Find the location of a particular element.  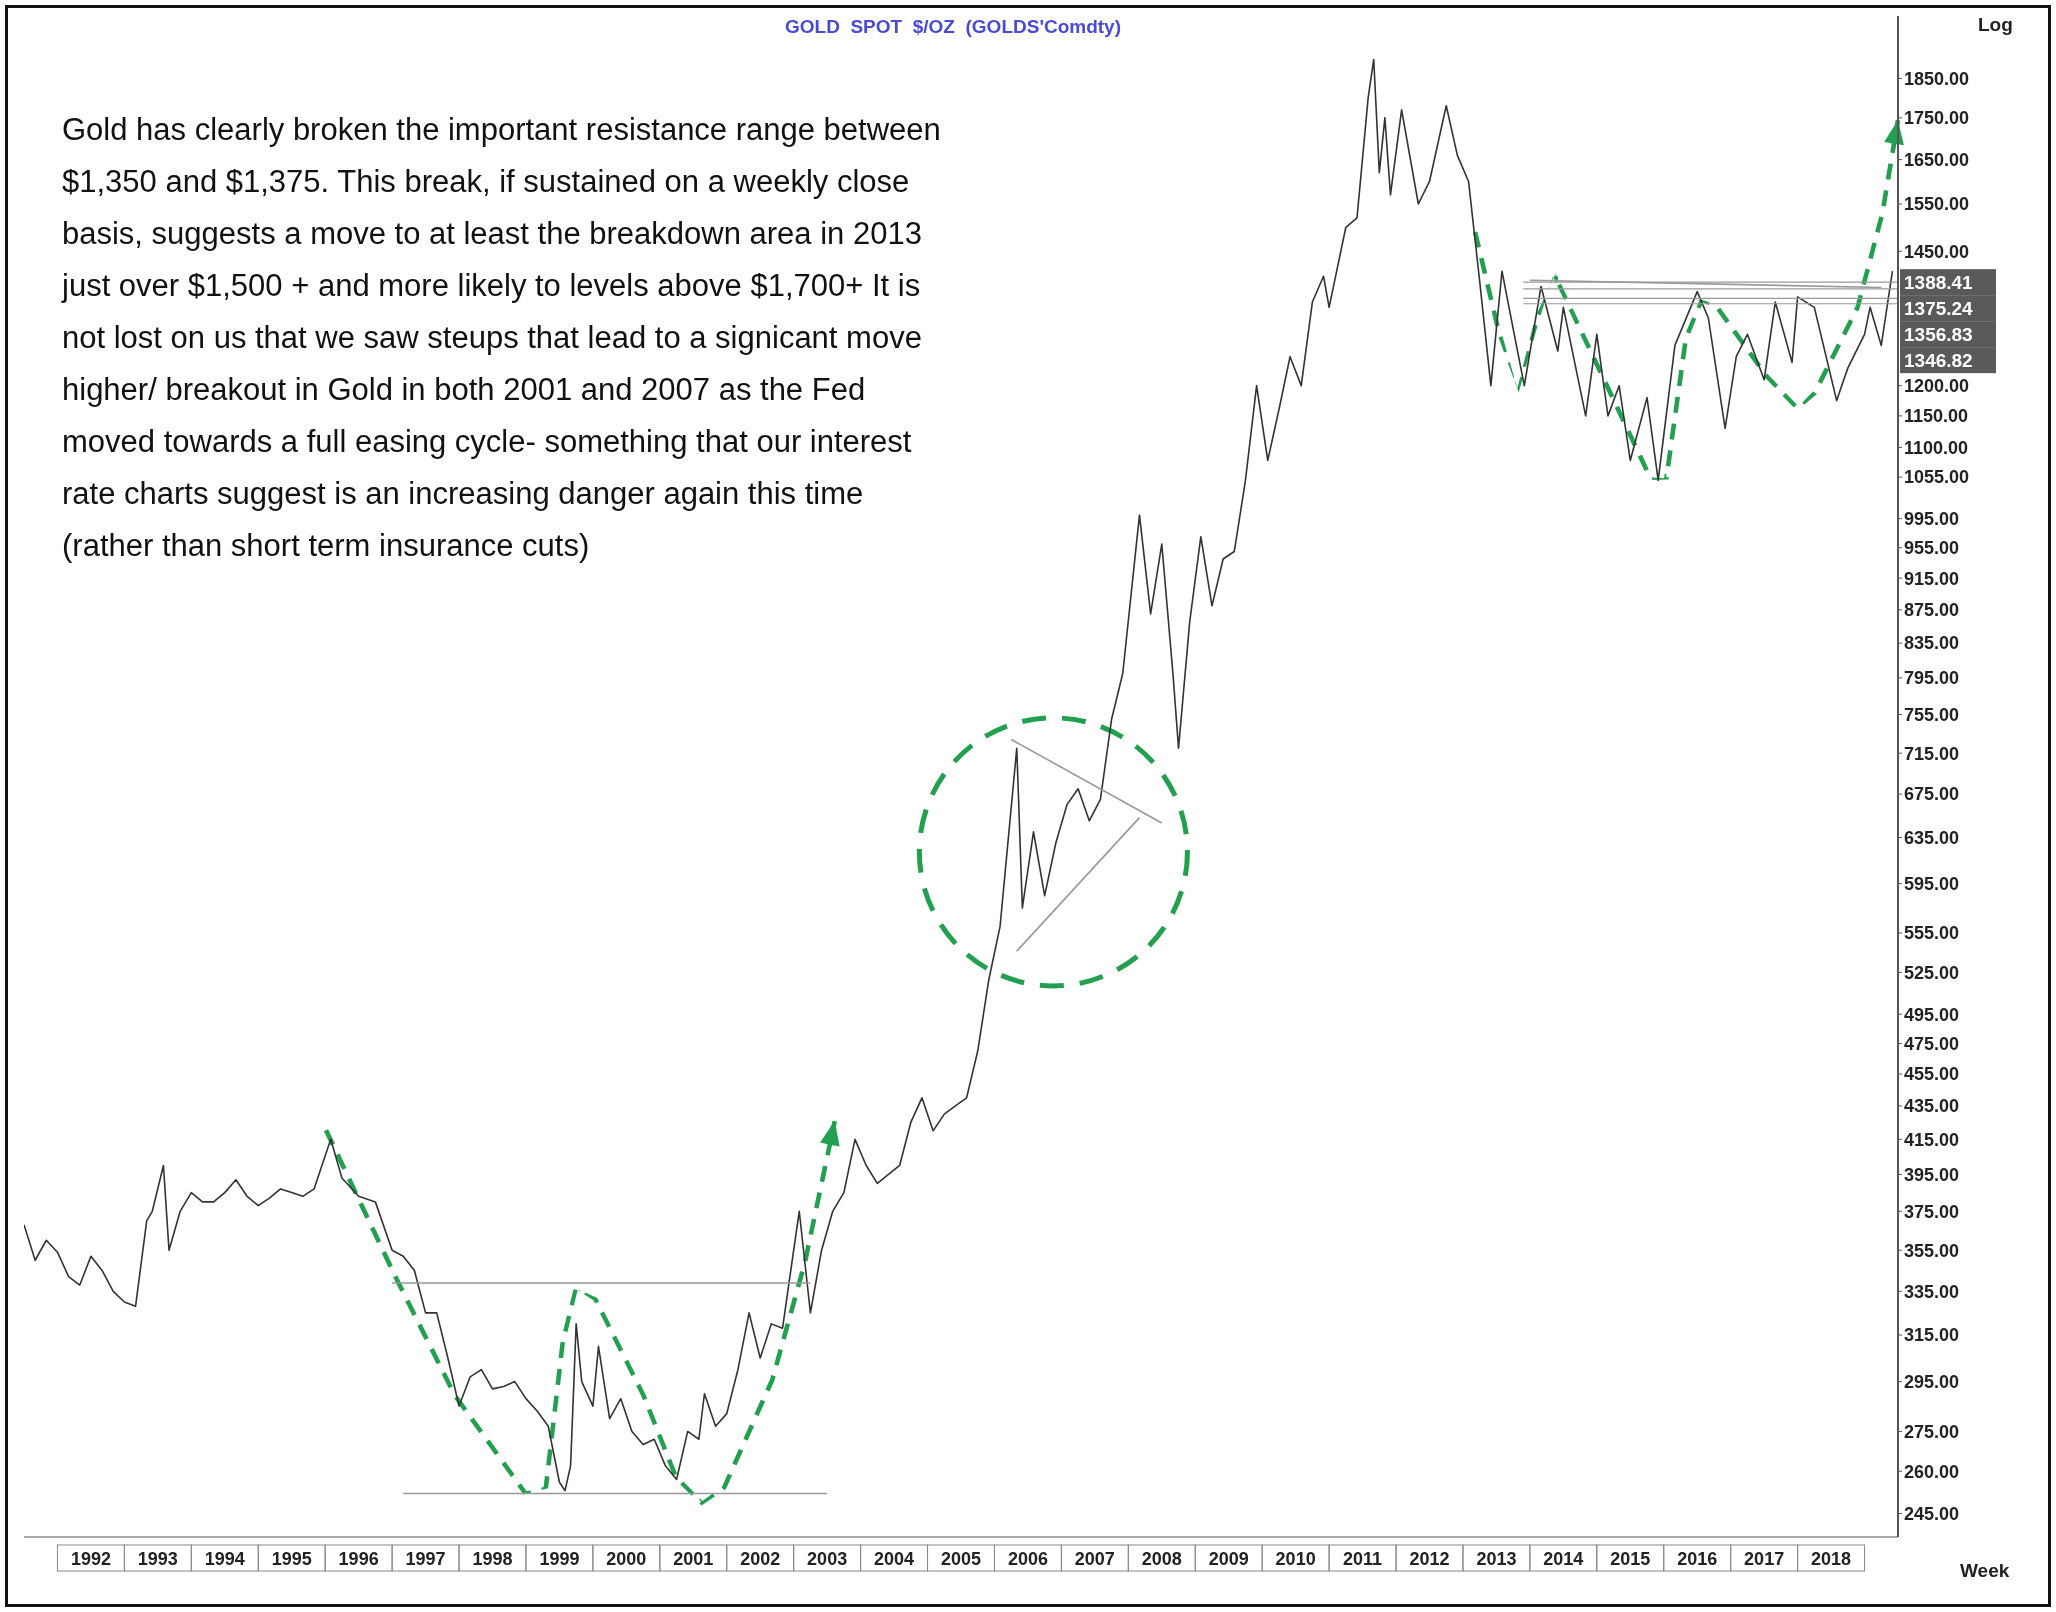

y-tick-label: 435.00 is located at coordinates (1932, 1106).